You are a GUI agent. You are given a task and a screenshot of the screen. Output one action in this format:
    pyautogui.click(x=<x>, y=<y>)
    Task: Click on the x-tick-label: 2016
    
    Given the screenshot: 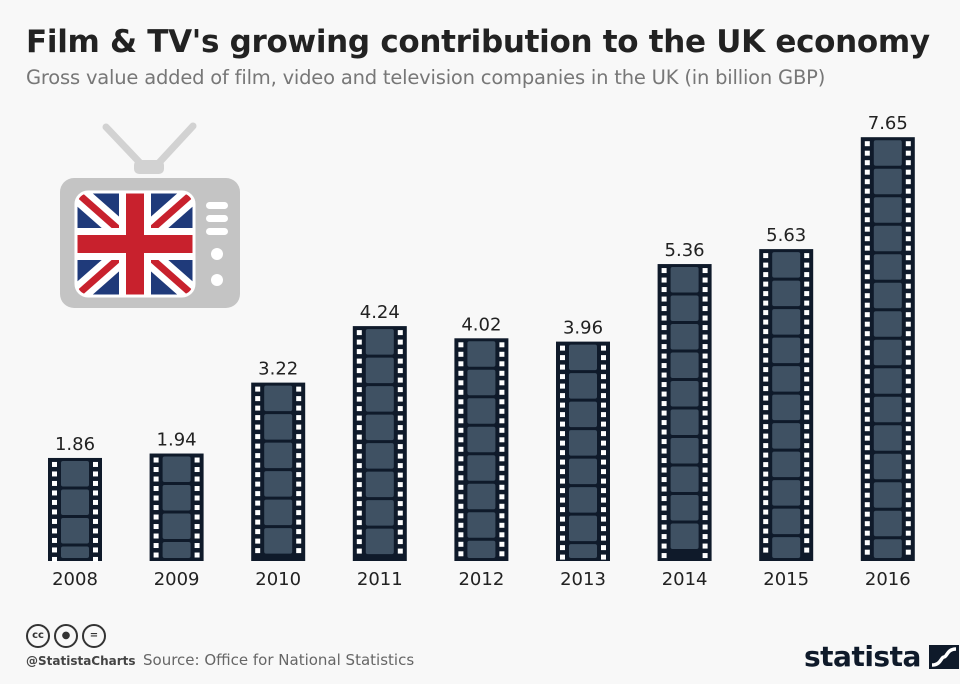 What is the action you would take?
    pyautogui.click(x=888, y=579)
    